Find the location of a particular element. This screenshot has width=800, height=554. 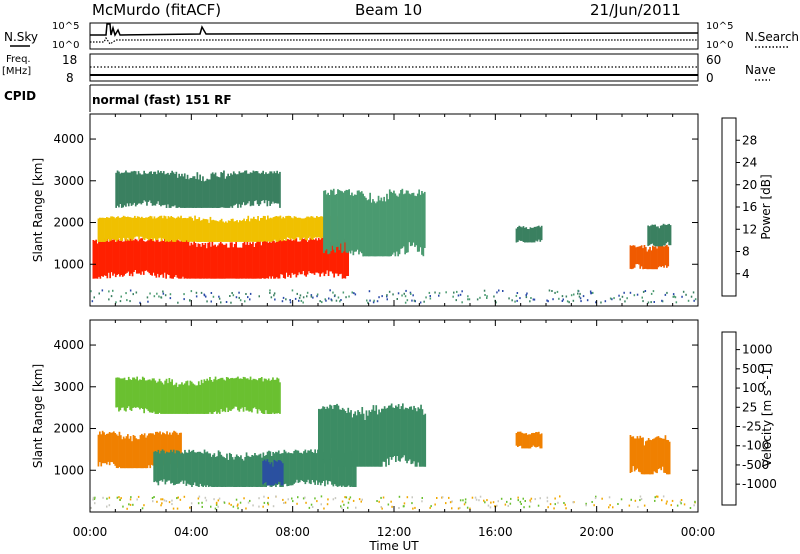

data-region is located at coordinates (374, 222).